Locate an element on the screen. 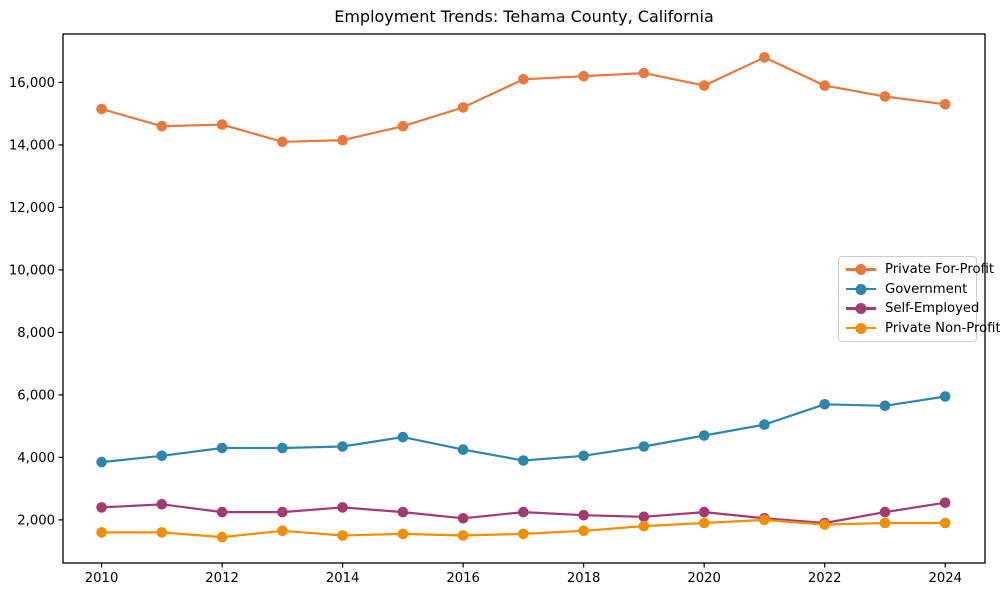 Image resolution: width=1000 pixels, height=600 pixels. data-point-private-non-profit-2013 is located at coordinates (282, 531).